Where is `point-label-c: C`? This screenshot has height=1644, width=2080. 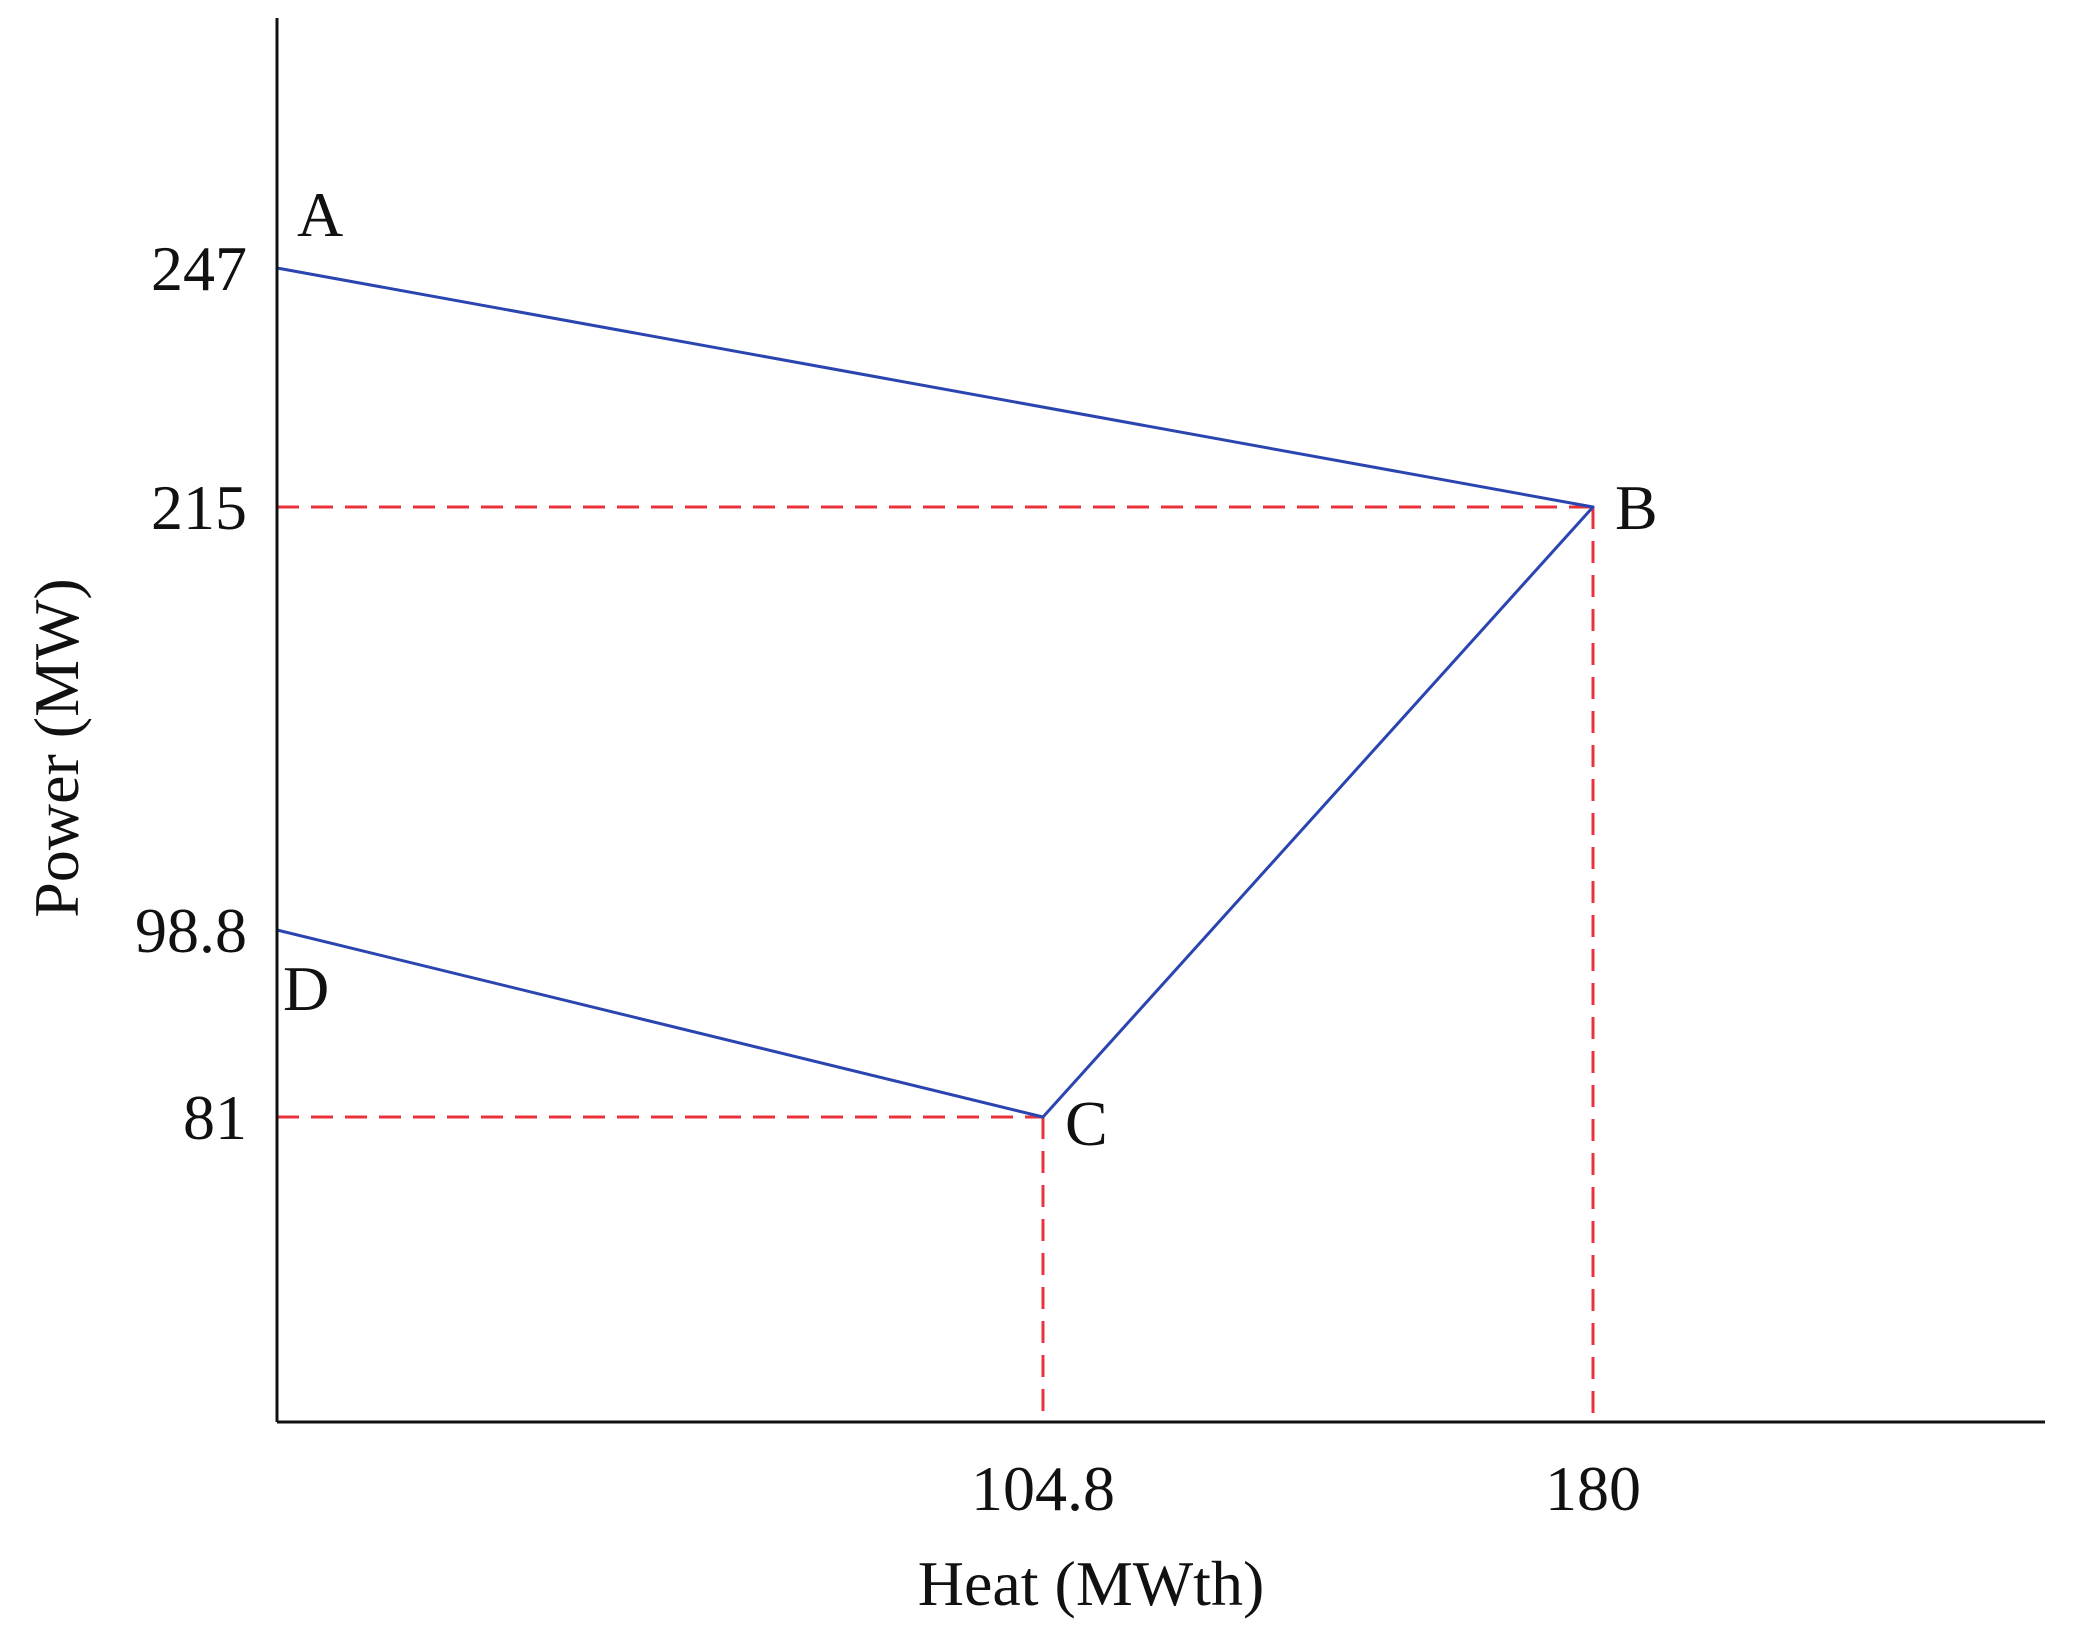
point-label-c: C is located at coordinates (1086, 1123).